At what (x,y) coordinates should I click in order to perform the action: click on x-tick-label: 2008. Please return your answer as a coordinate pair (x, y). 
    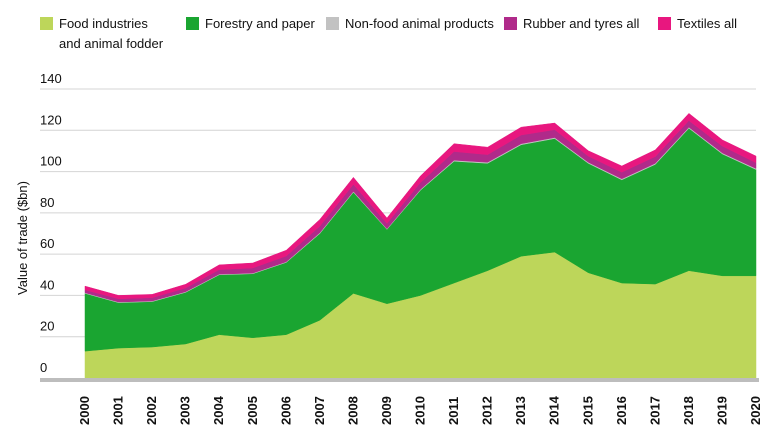
    Looking at the image, I should click on (352, 410).